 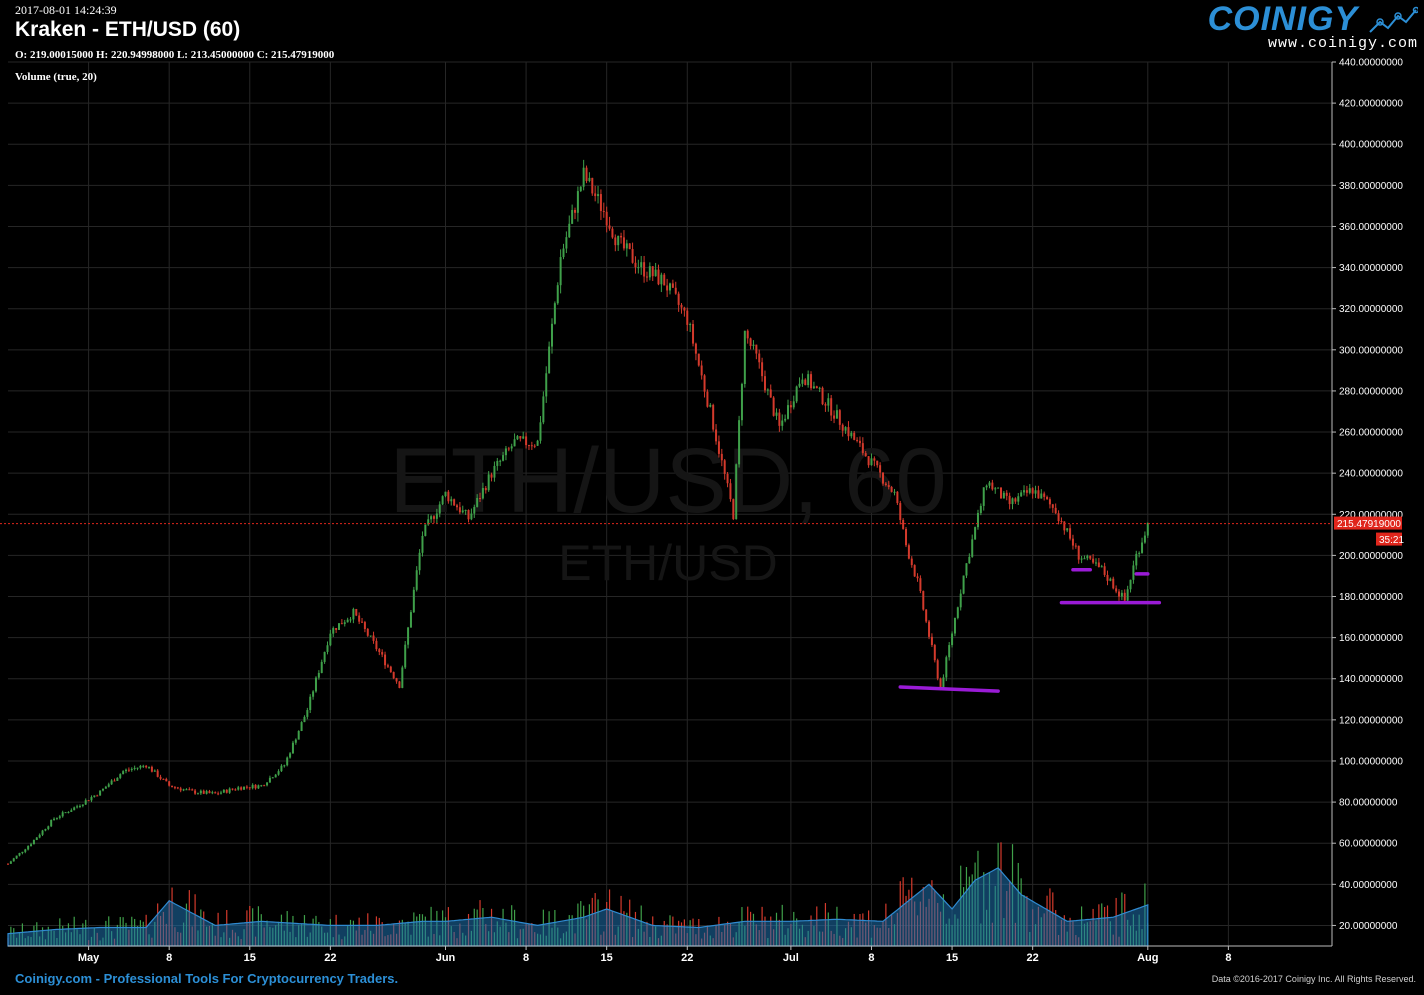 I want to click on y-tick-label: 40.00000000, so click(x=1368, y=885).